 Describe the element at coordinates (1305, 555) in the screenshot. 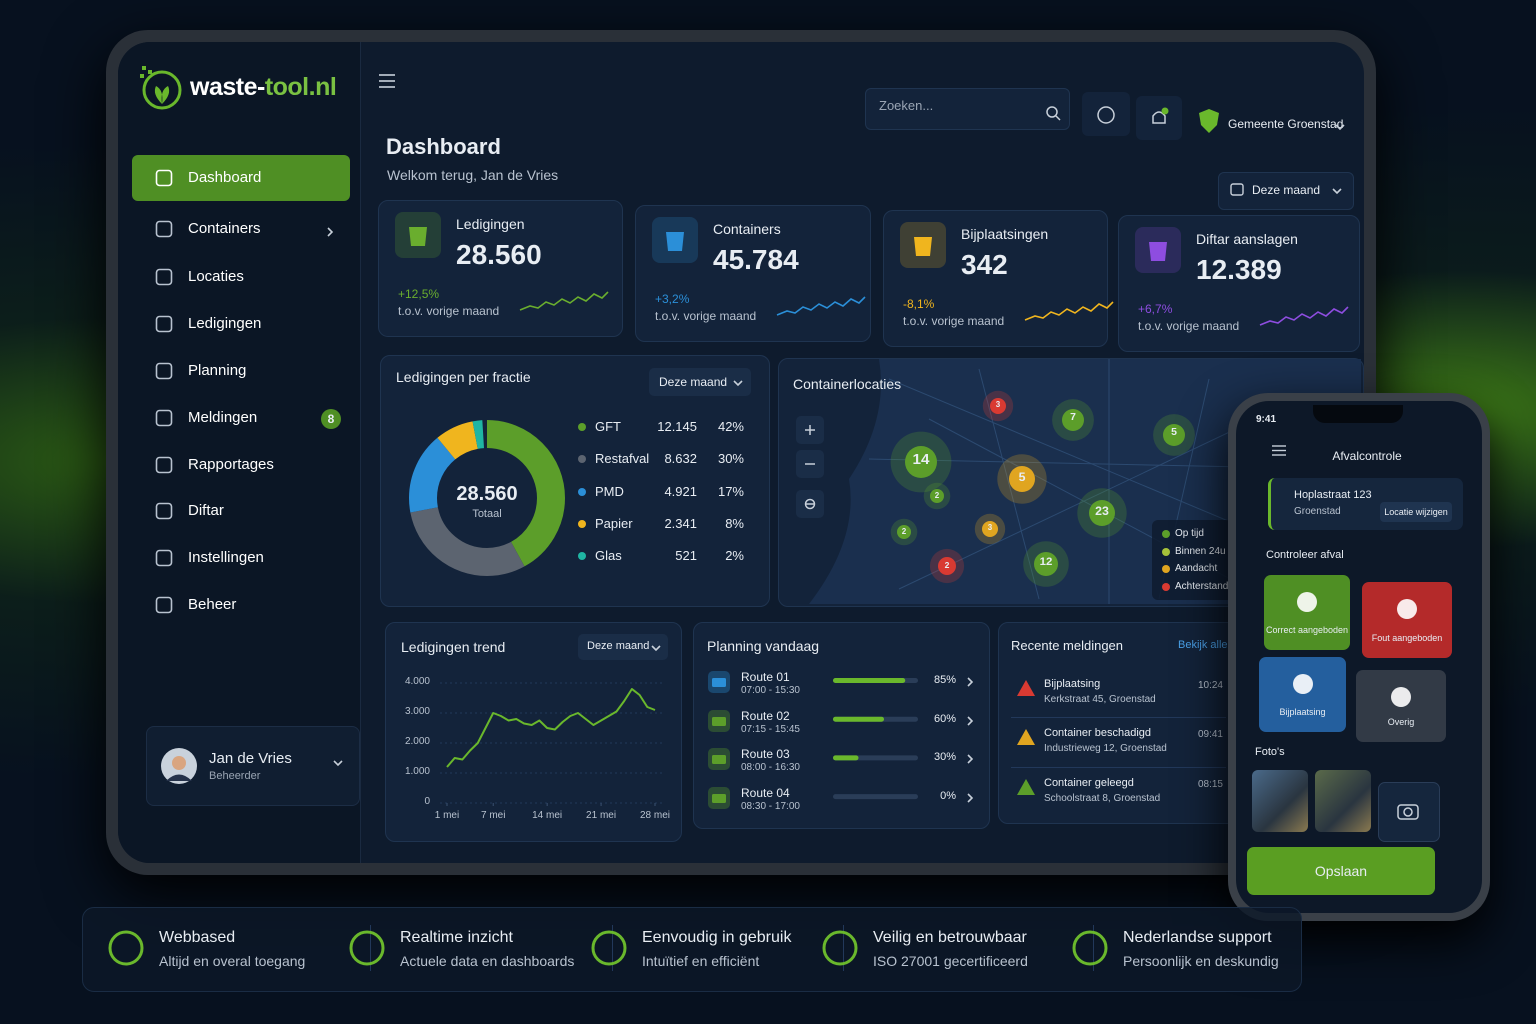

I see `phone-section: Controleer afval` at that location.